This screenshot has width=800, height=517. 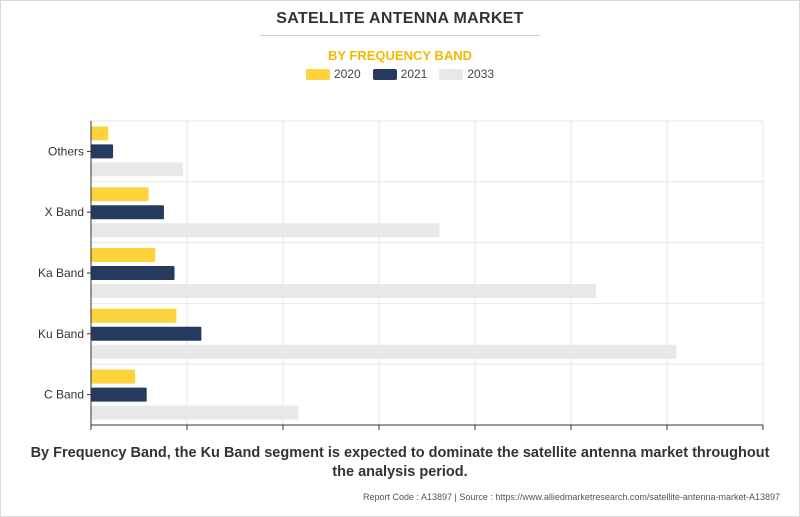 I want to click on legend-swatch-2020, so click(x=317, y=74).